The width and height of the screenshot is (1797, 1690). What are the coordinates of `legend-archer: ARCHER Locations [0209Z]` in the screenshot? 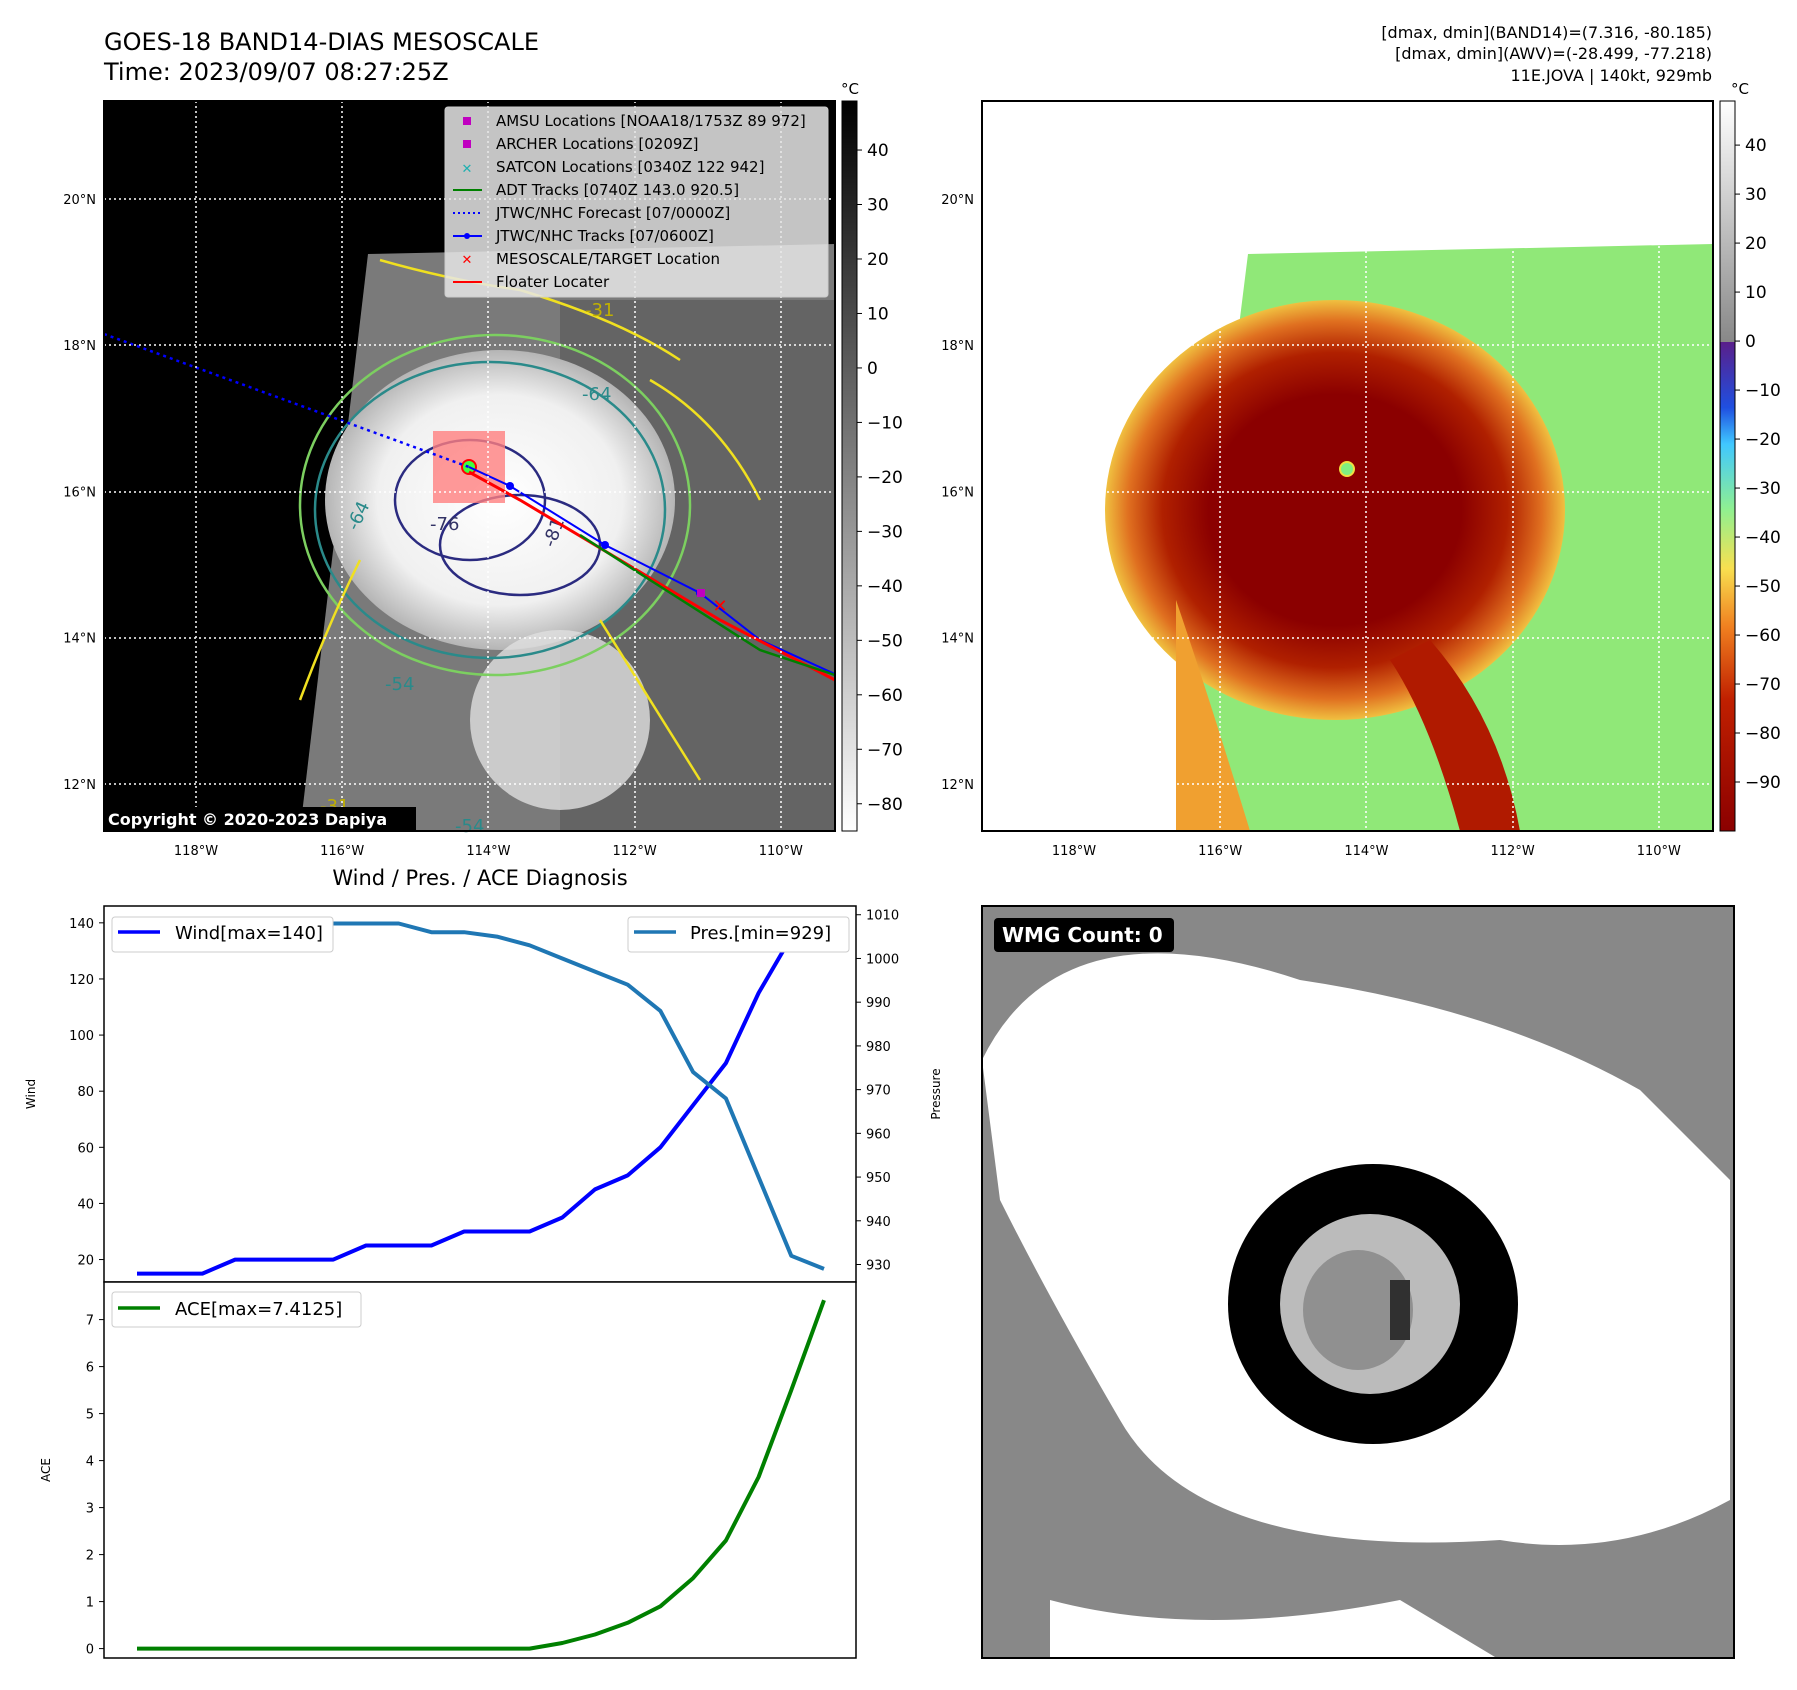 It's located at (597, 144).